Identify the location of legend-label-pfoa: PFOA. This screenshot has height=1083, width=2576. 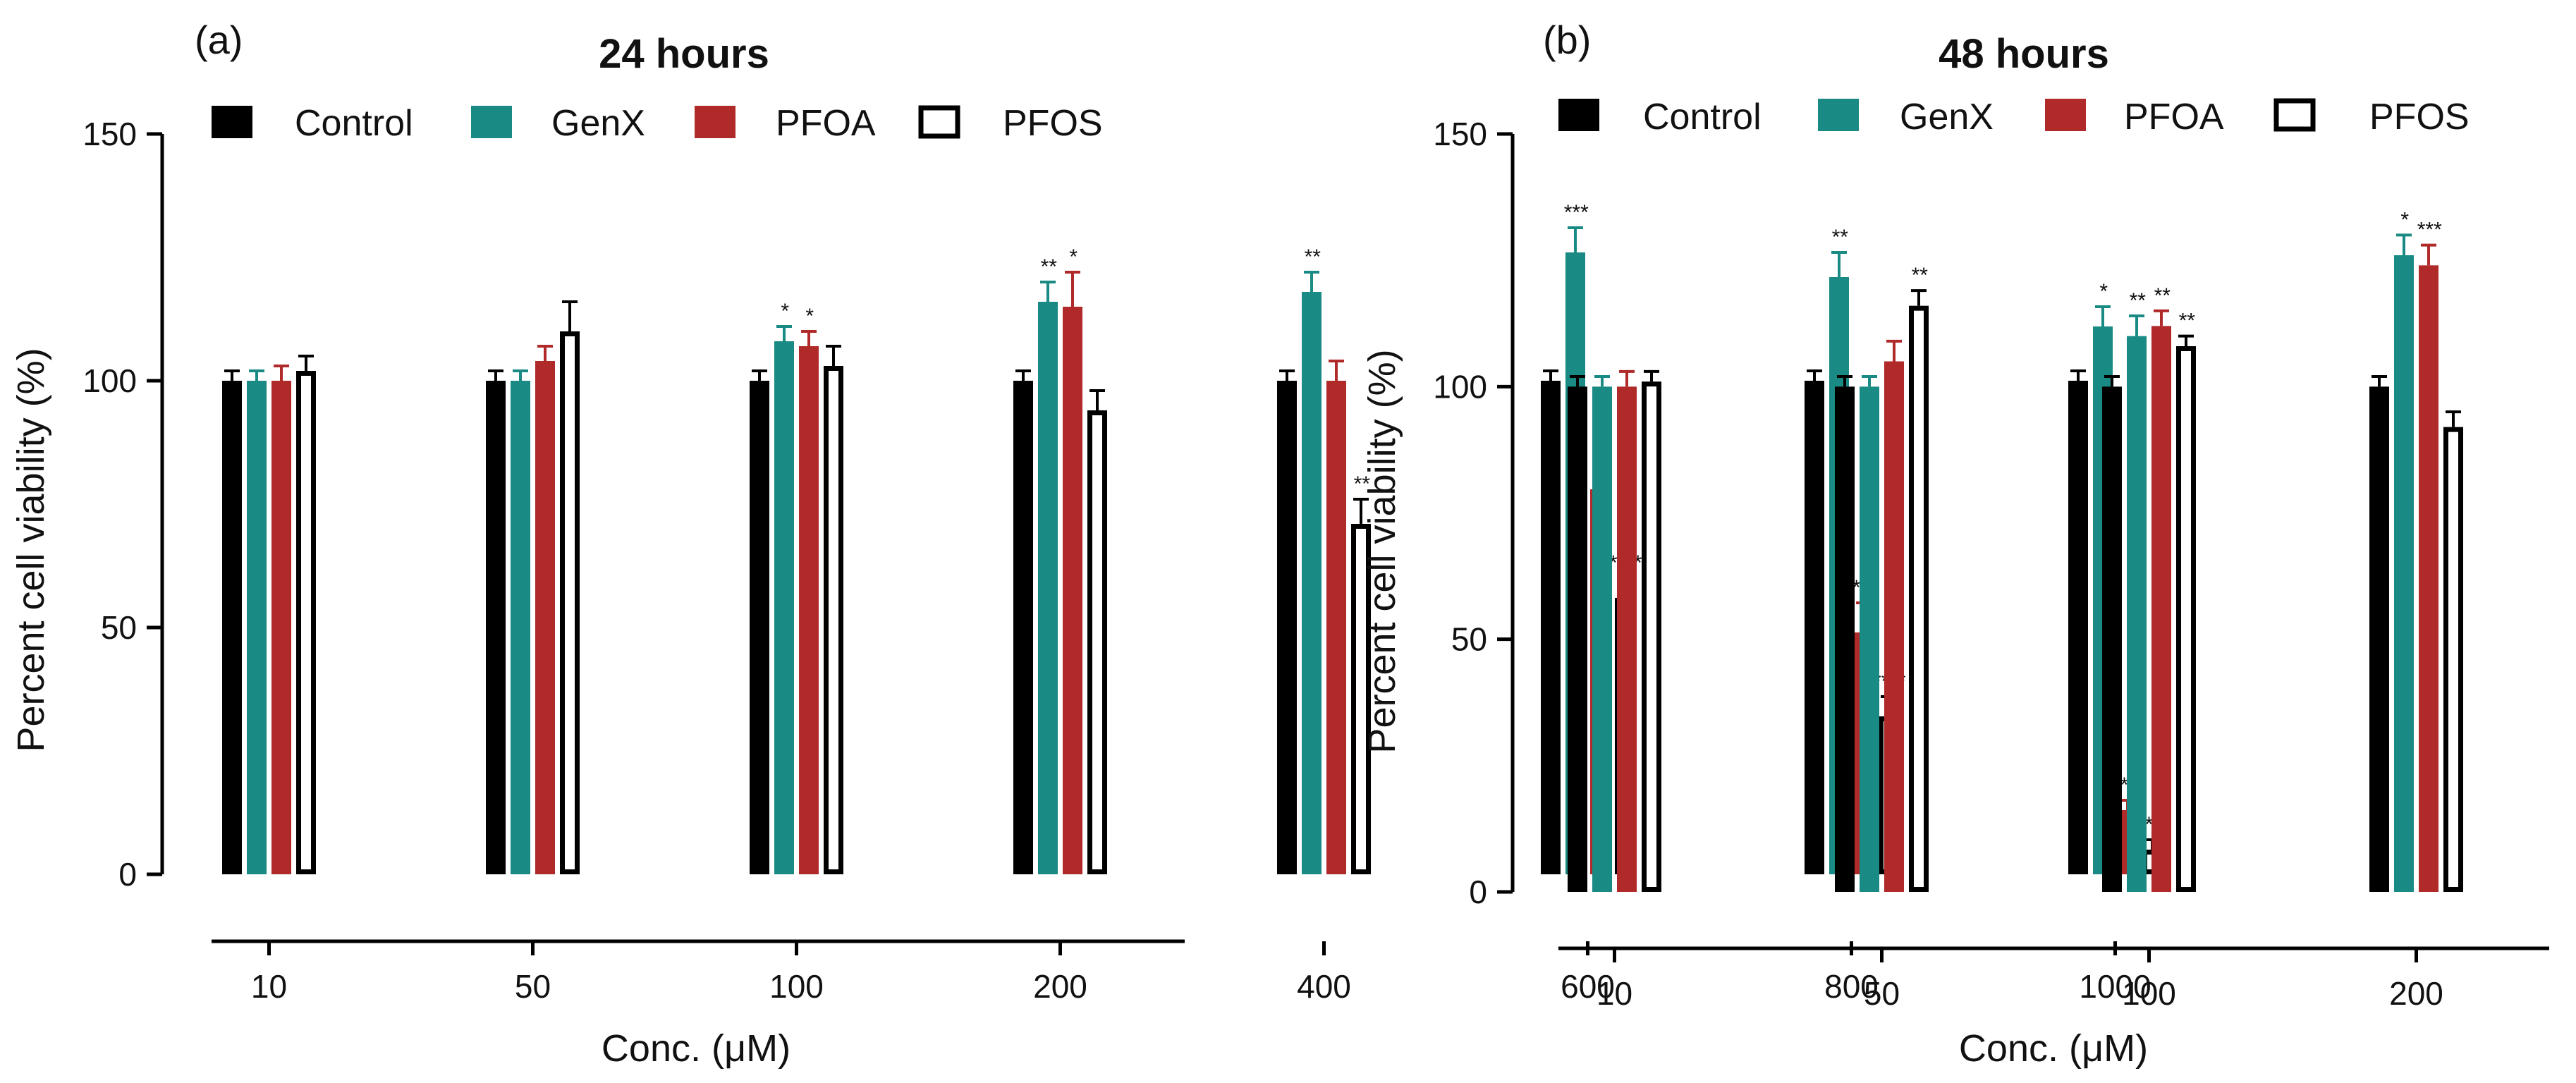
(826, 123).